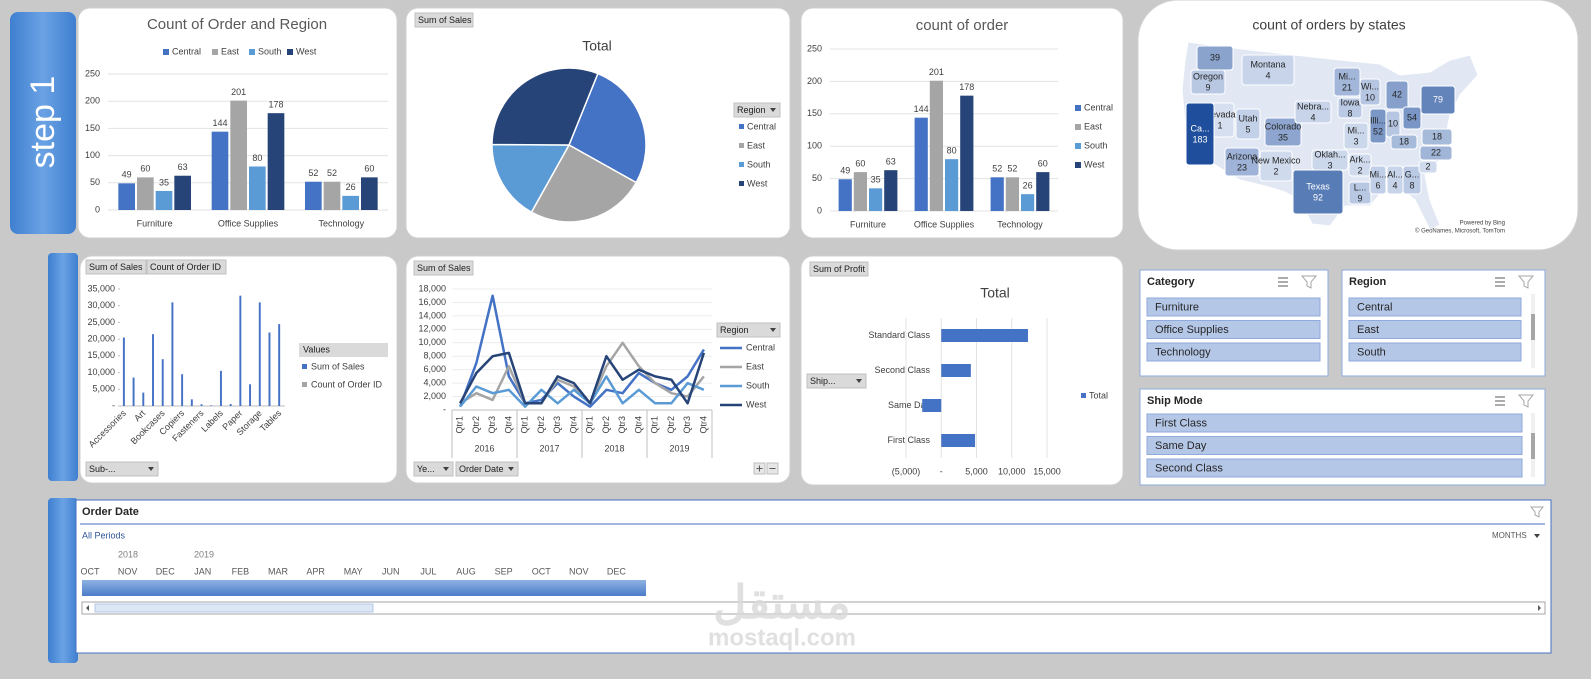 The width and height of the screenshot is (1591, 679). Describe the element at coordinates (1347, 87) in the screenshot. I see `state-value: 21` at that location.